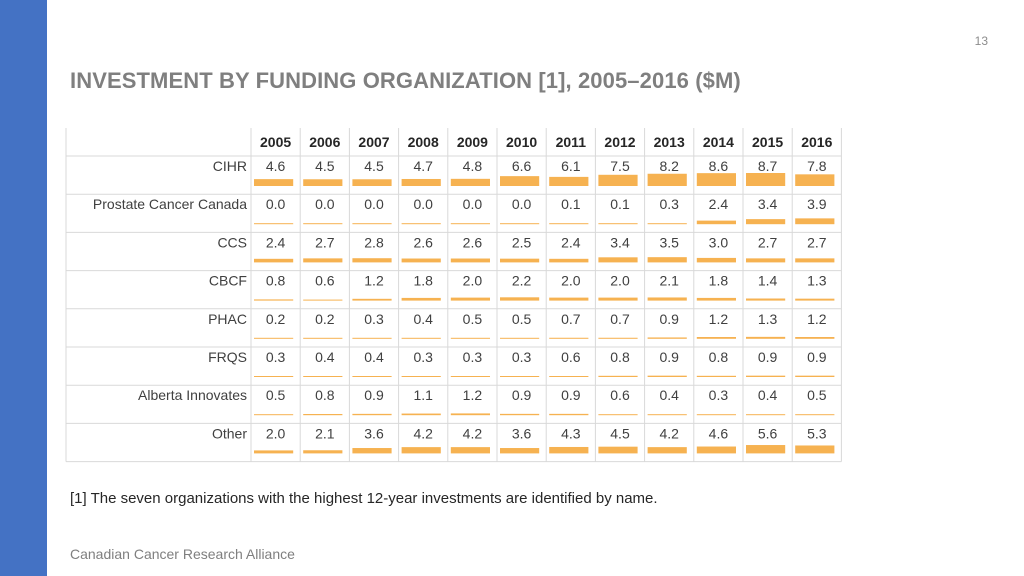  Describe the element at coordinates (669, 166) in the screenshot. I see `cell-value: 8.2` at that location.